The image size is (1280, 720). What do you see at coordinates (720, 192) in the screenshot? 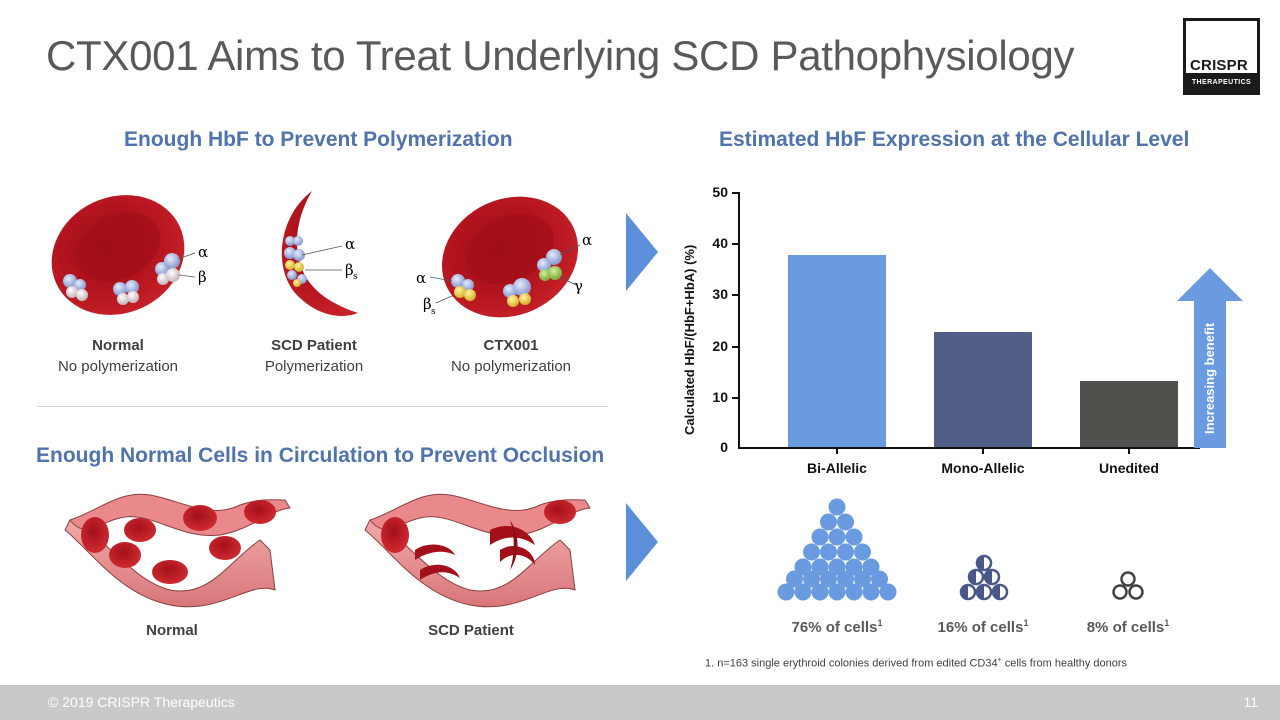
I see `y-tick-50: 50` at bounding box center [720, 192].